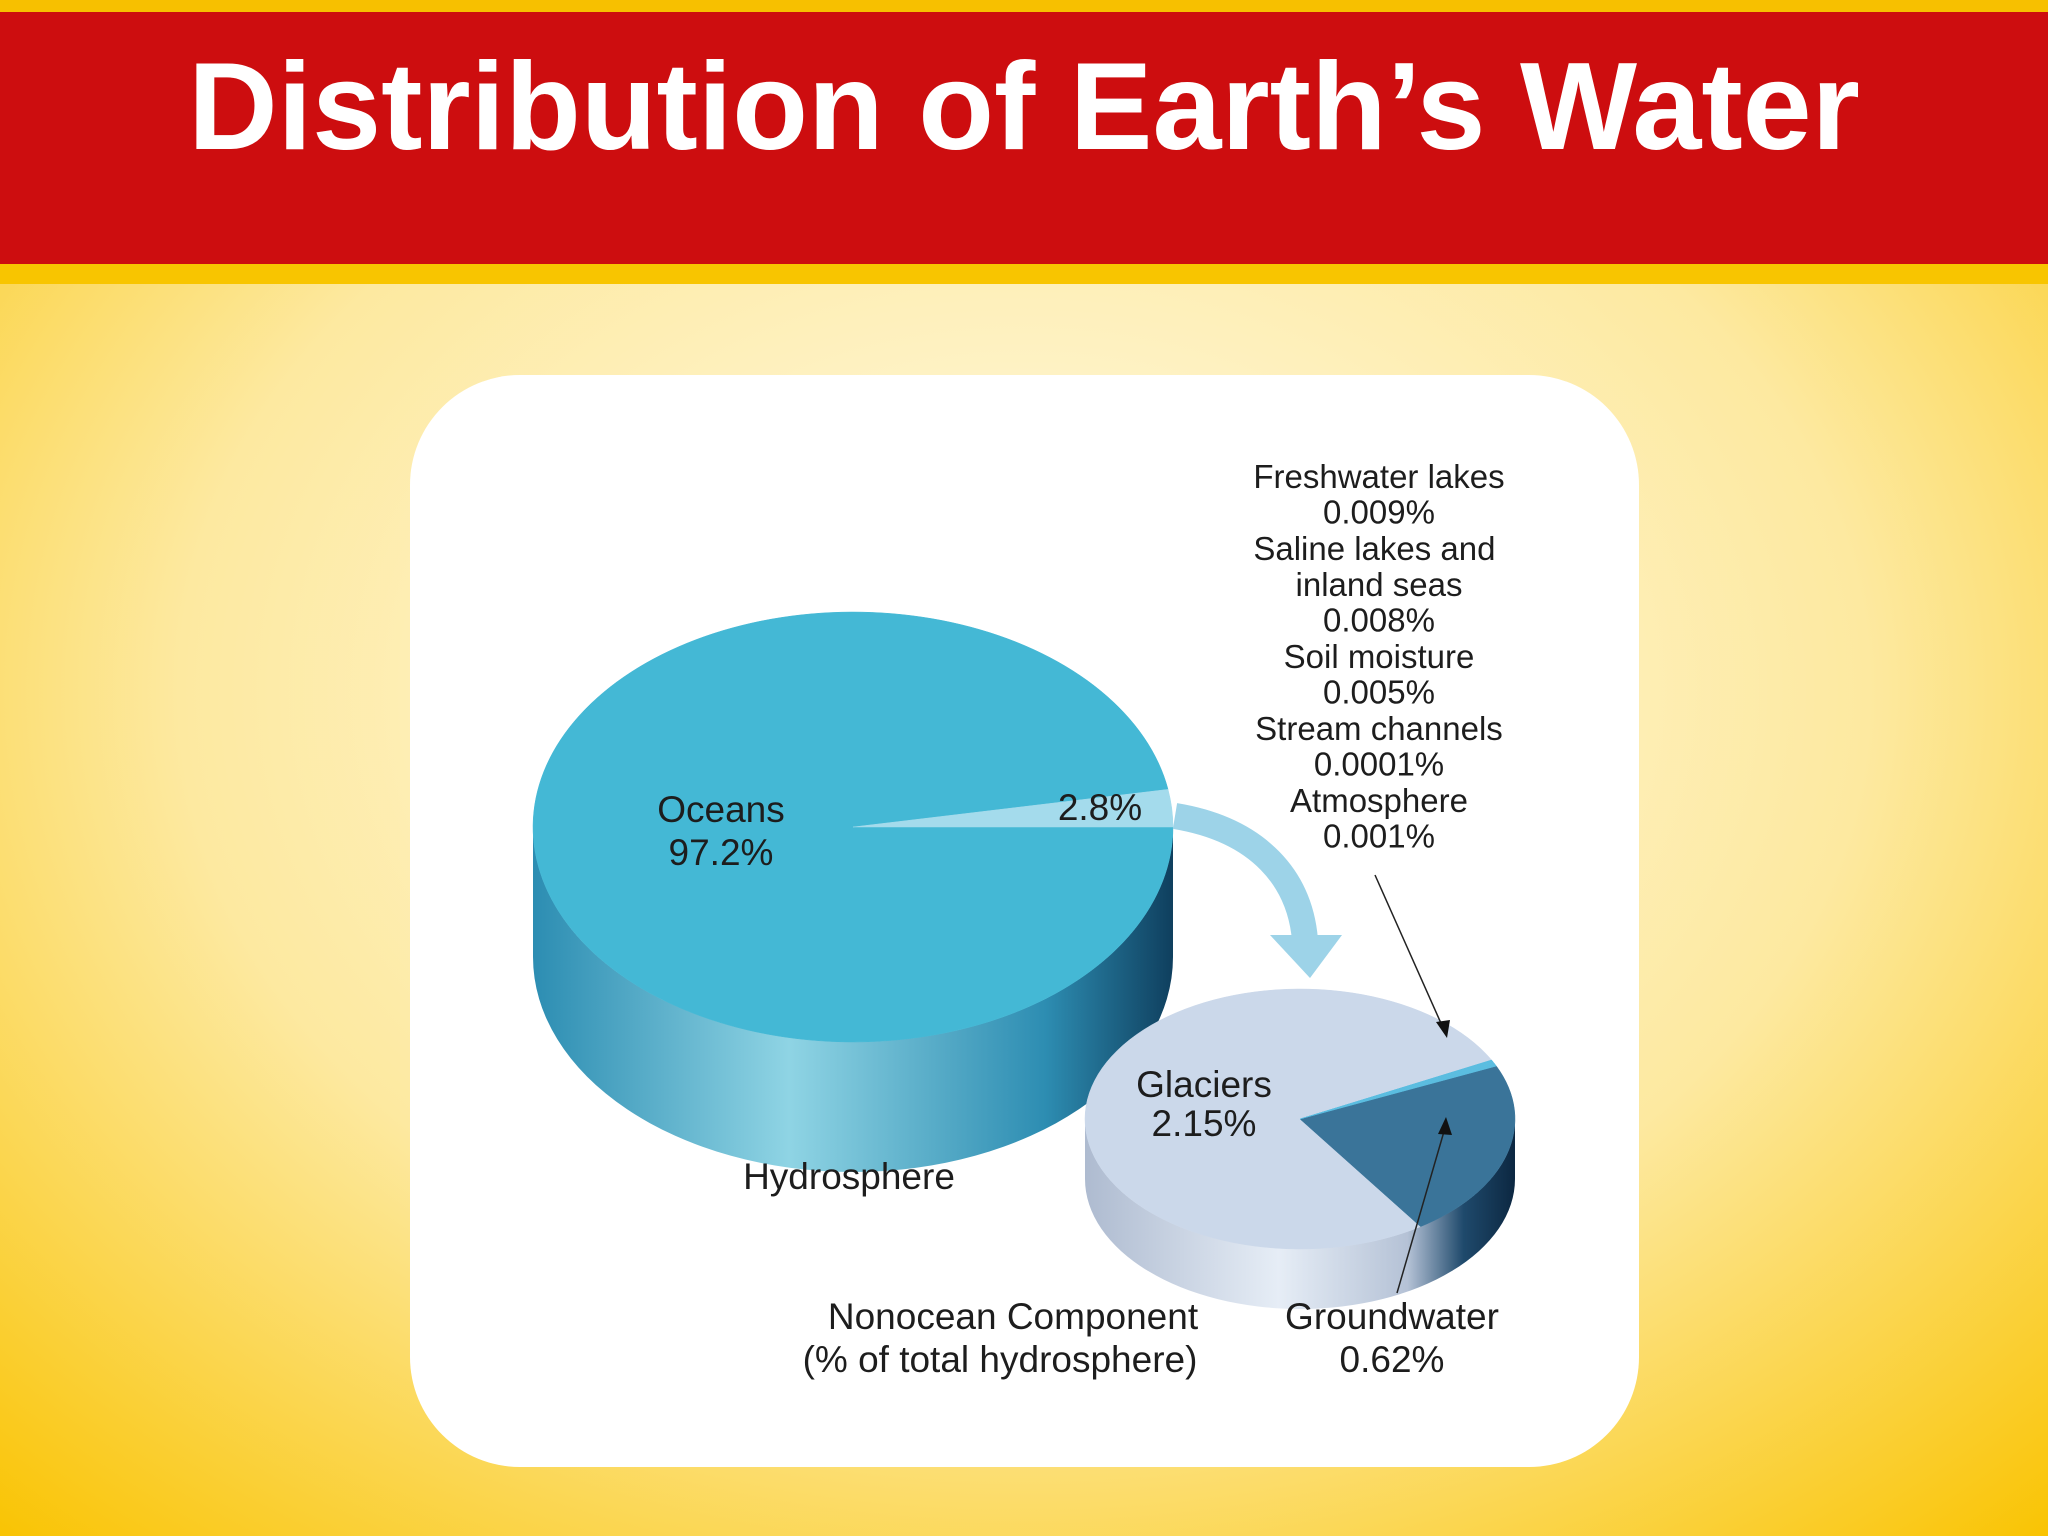 The width and height of the screenshot is (2048, 1536). What do you see at coordinates (721, 809) in the screenshot?
I see `slice-label: Oceans` at bounding box center [721, 809].